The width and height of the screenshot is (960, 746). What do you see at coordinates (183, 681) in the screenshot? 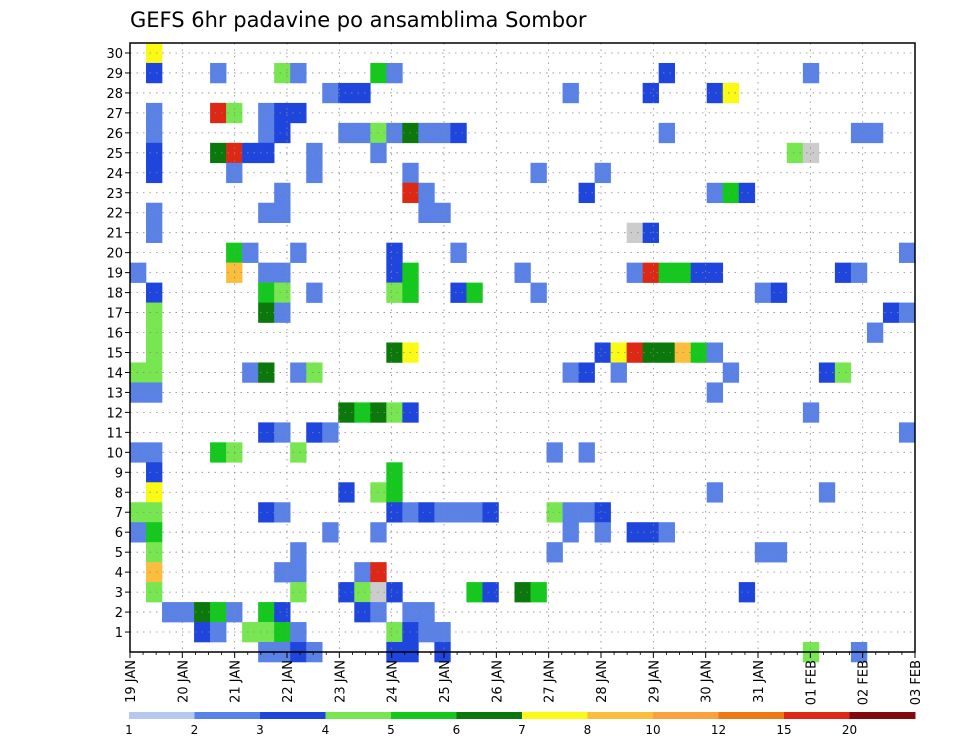
I see `x-tick-label: 20 JAN` at bounding box center [183, 681].